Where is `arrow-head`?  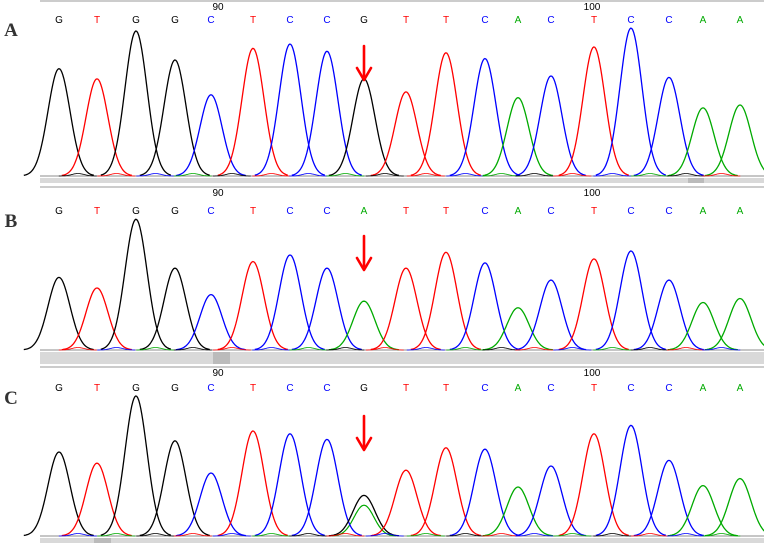 arrow-head is located at coordinates (364, 264).